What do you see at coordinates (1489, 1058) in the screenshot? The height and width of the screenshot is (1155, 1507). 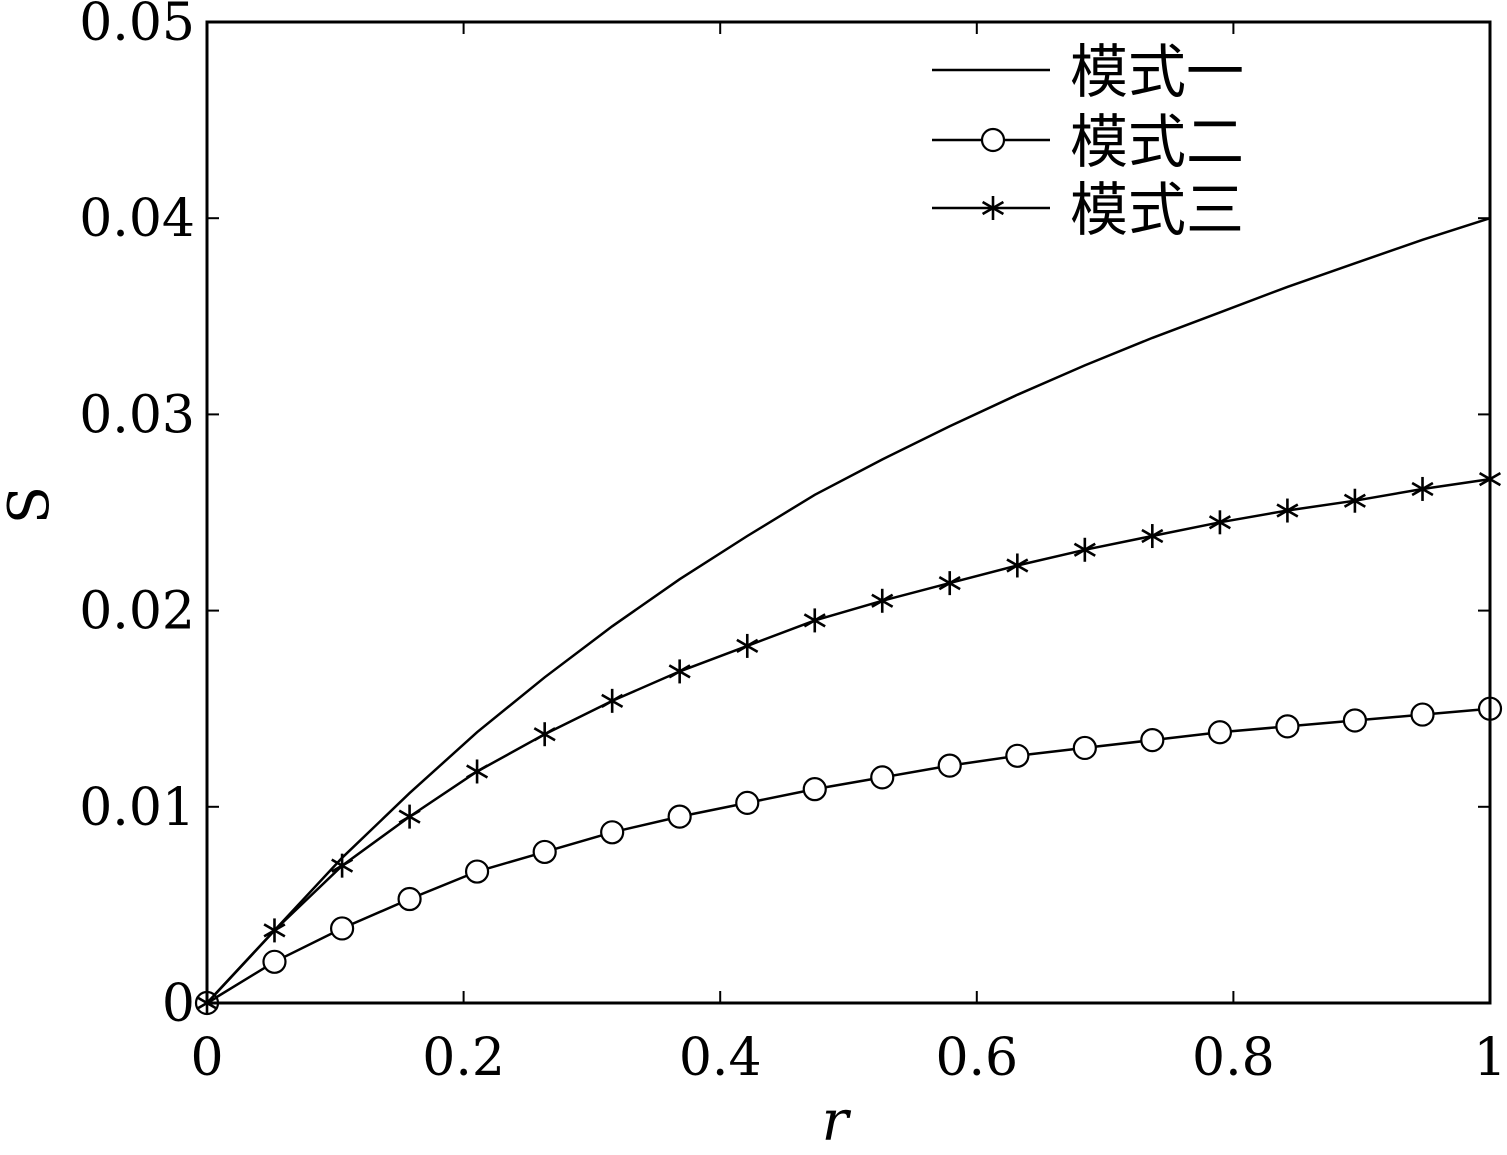 I see `x-tick-label: 1` at bounding box center [1489, 1058].